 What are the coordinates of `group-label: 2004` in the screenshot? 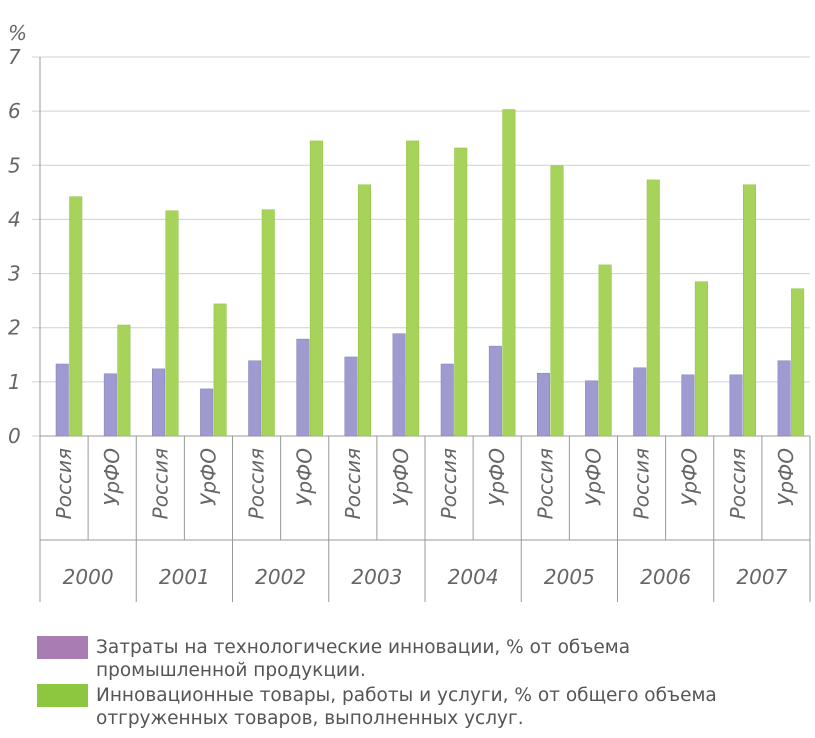 It's located at (473, 577).